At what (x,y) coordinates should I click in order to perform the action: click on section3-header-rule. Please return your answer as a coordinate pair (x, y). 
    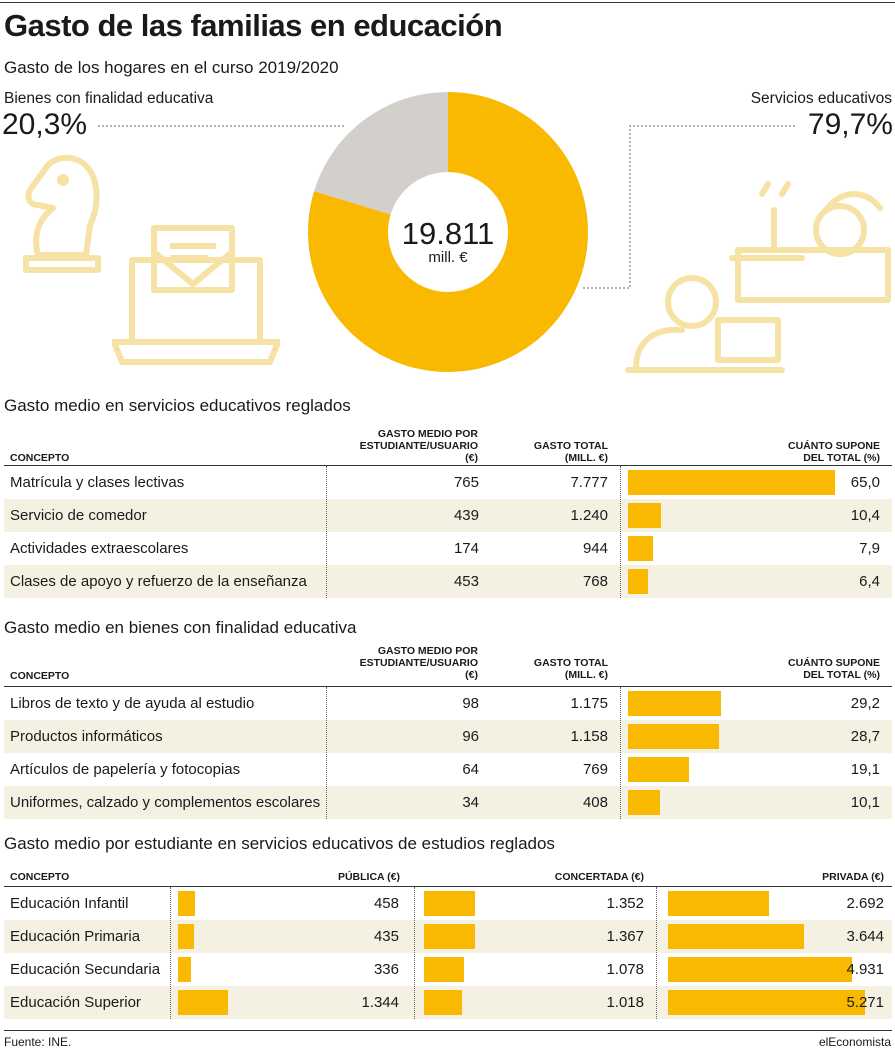
    Looking at the image, I should click on (448, 886).